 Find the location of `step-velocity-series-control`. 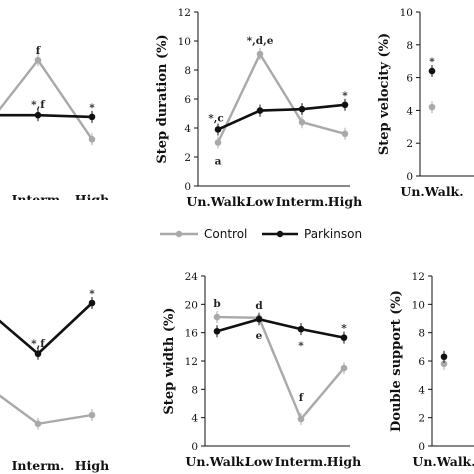

step-velocity-series-control is located at coordinates (432, 107).